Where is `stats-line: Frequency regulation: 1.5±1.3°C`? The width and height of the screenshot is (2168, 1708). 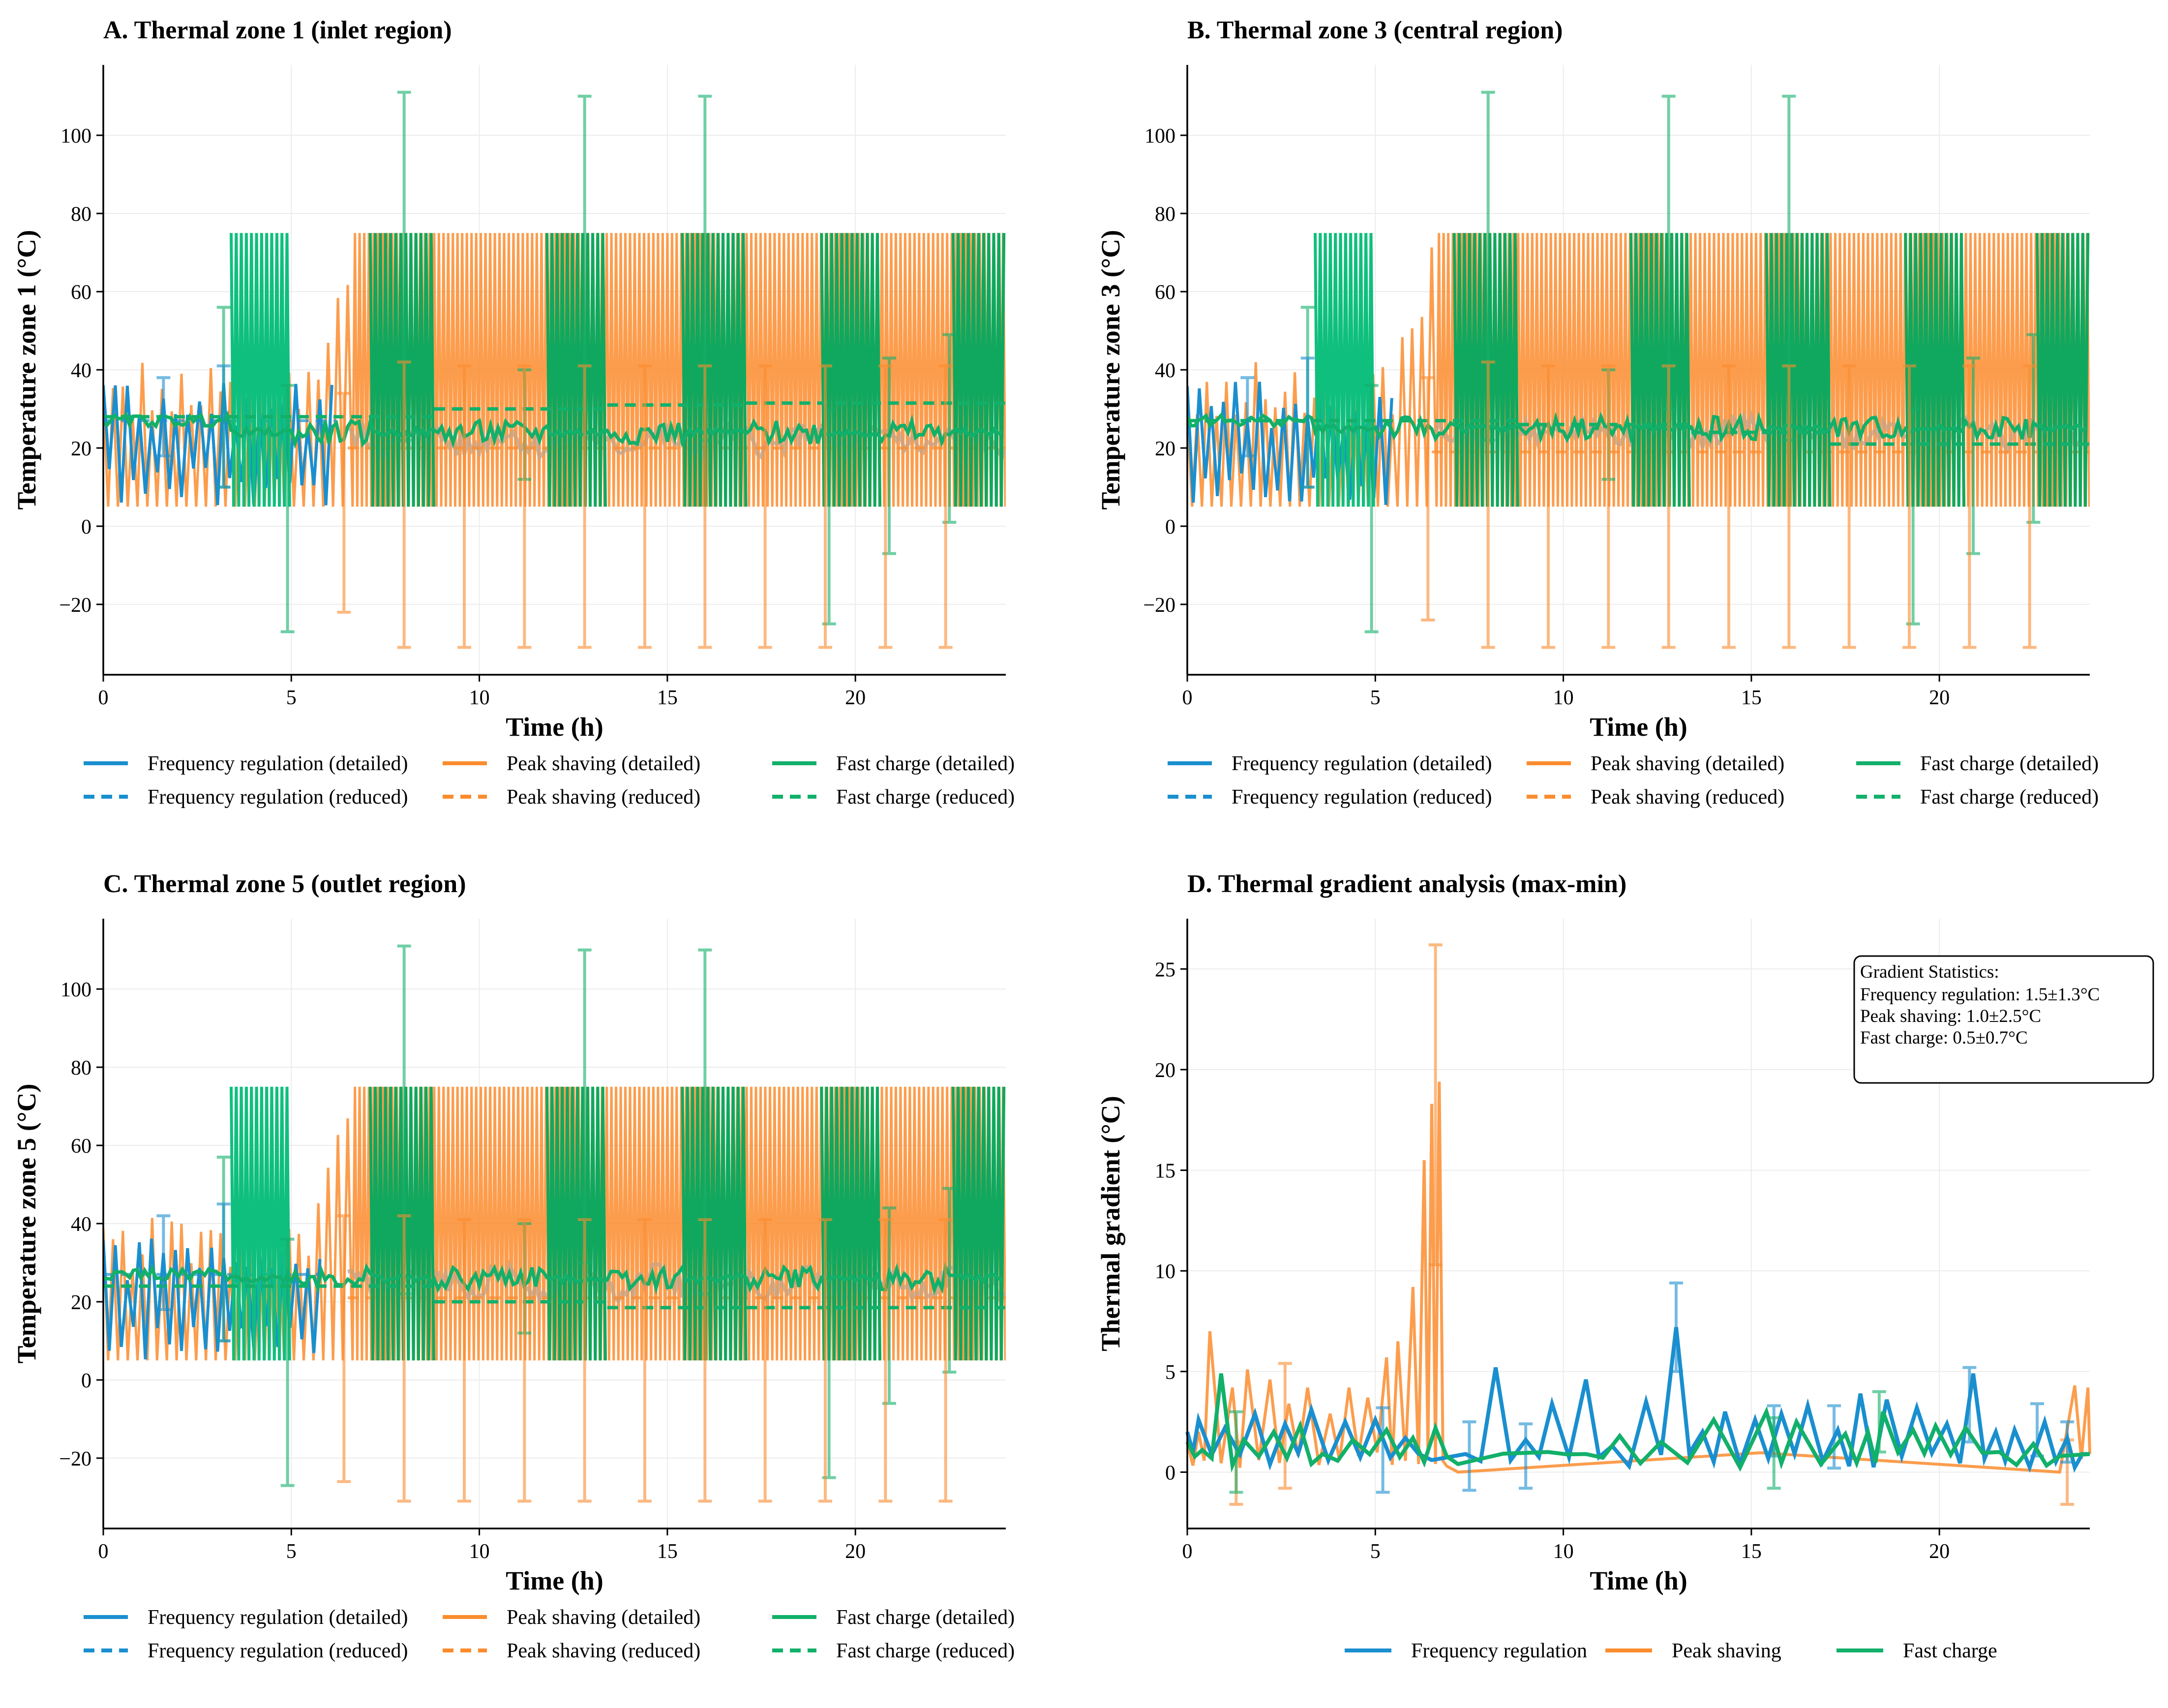 stats-line: Frequency regulation: 1.5±1.3°C is located at coordinates (1980, 995).